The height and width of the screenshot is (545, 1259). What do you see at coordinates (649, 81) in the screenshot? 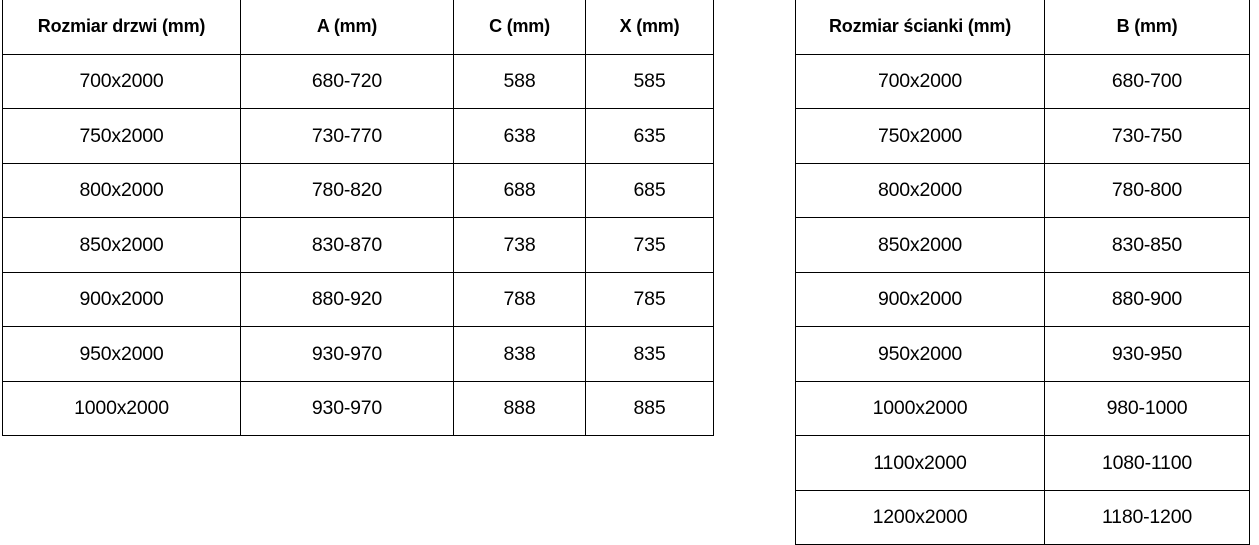
I see `cell-x: 585` at bounding box center [649, 81].